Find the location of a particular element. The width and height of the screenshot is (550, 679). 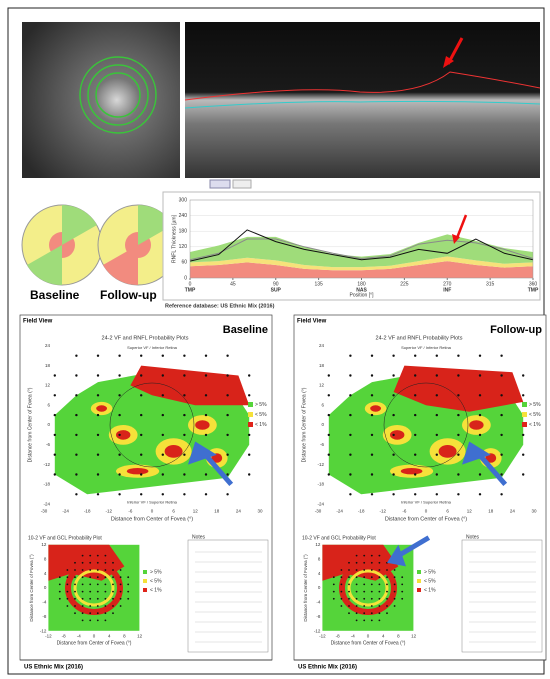

sector-diagrams is located at coordinates (100, 245).